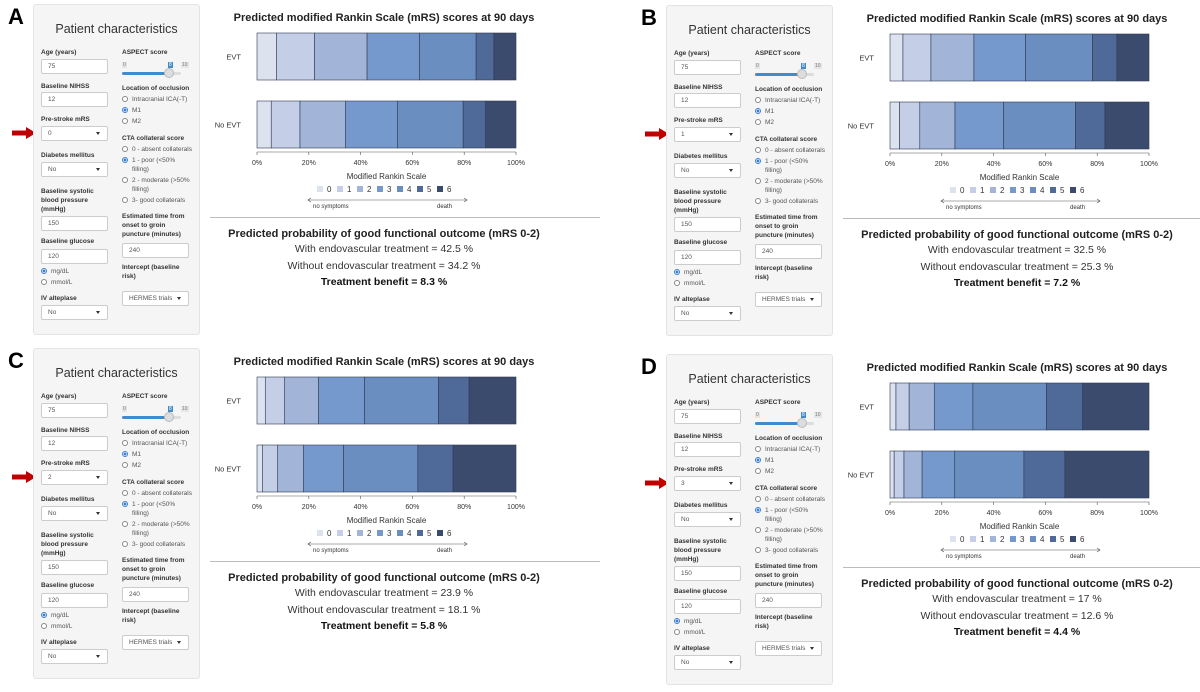  I want to click on prestroke-mrs-select: 1, so click(707, 134).